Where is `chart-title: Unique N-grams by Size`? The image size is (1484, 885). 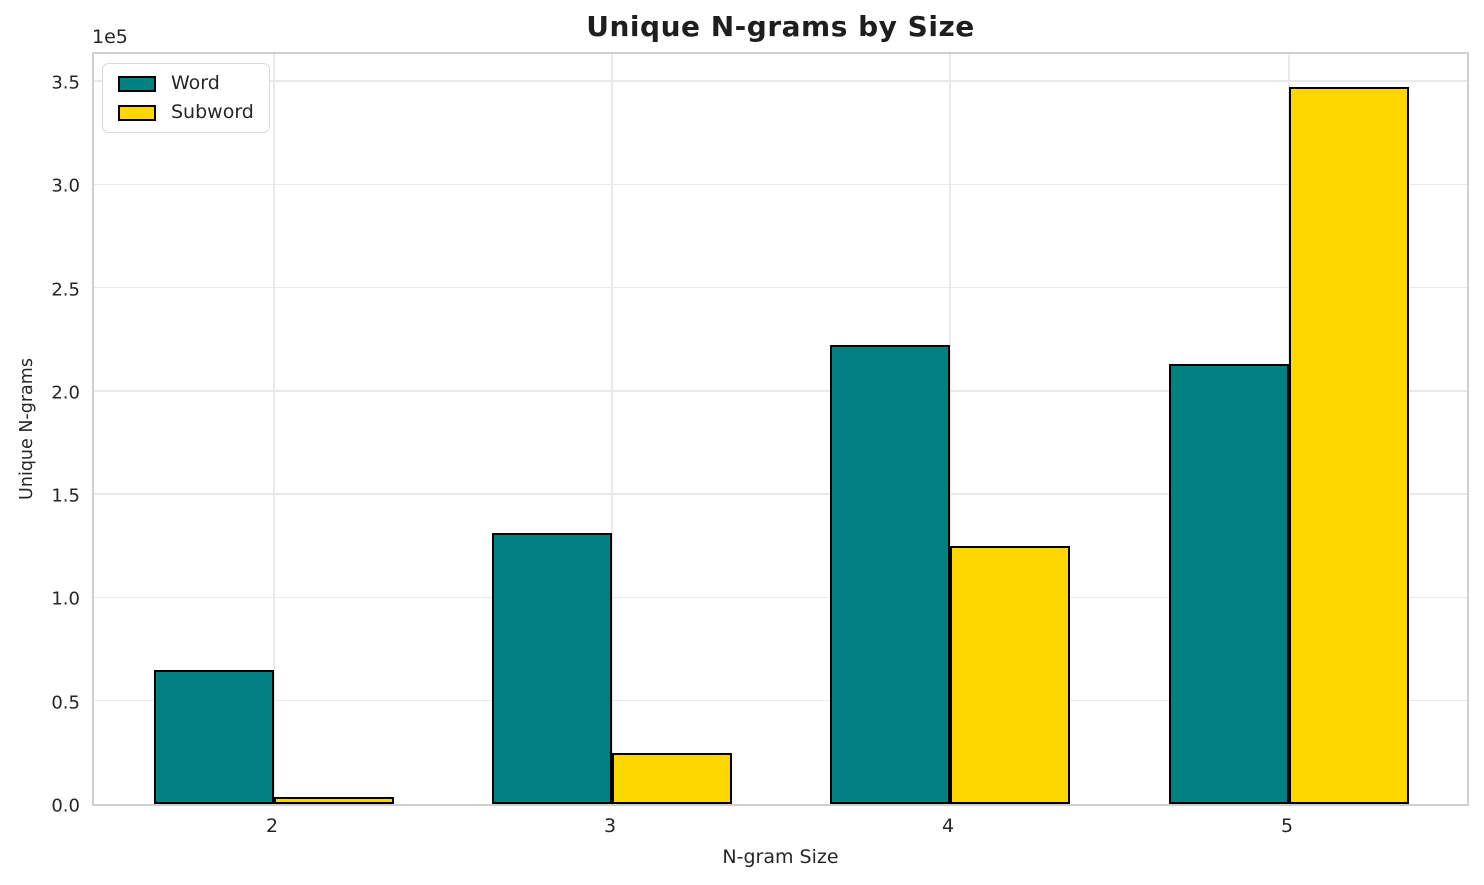 chart-title: Unique N-grams by Size is located at coordinates (780, 26).